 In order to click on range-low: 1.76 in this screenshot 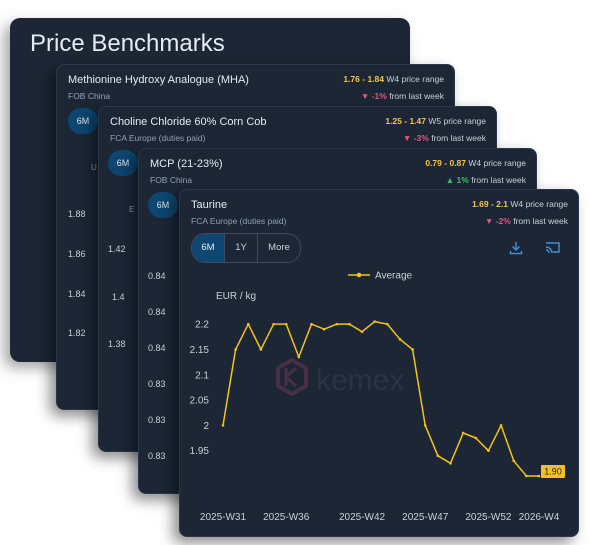, I will do `click(351, 79)`.